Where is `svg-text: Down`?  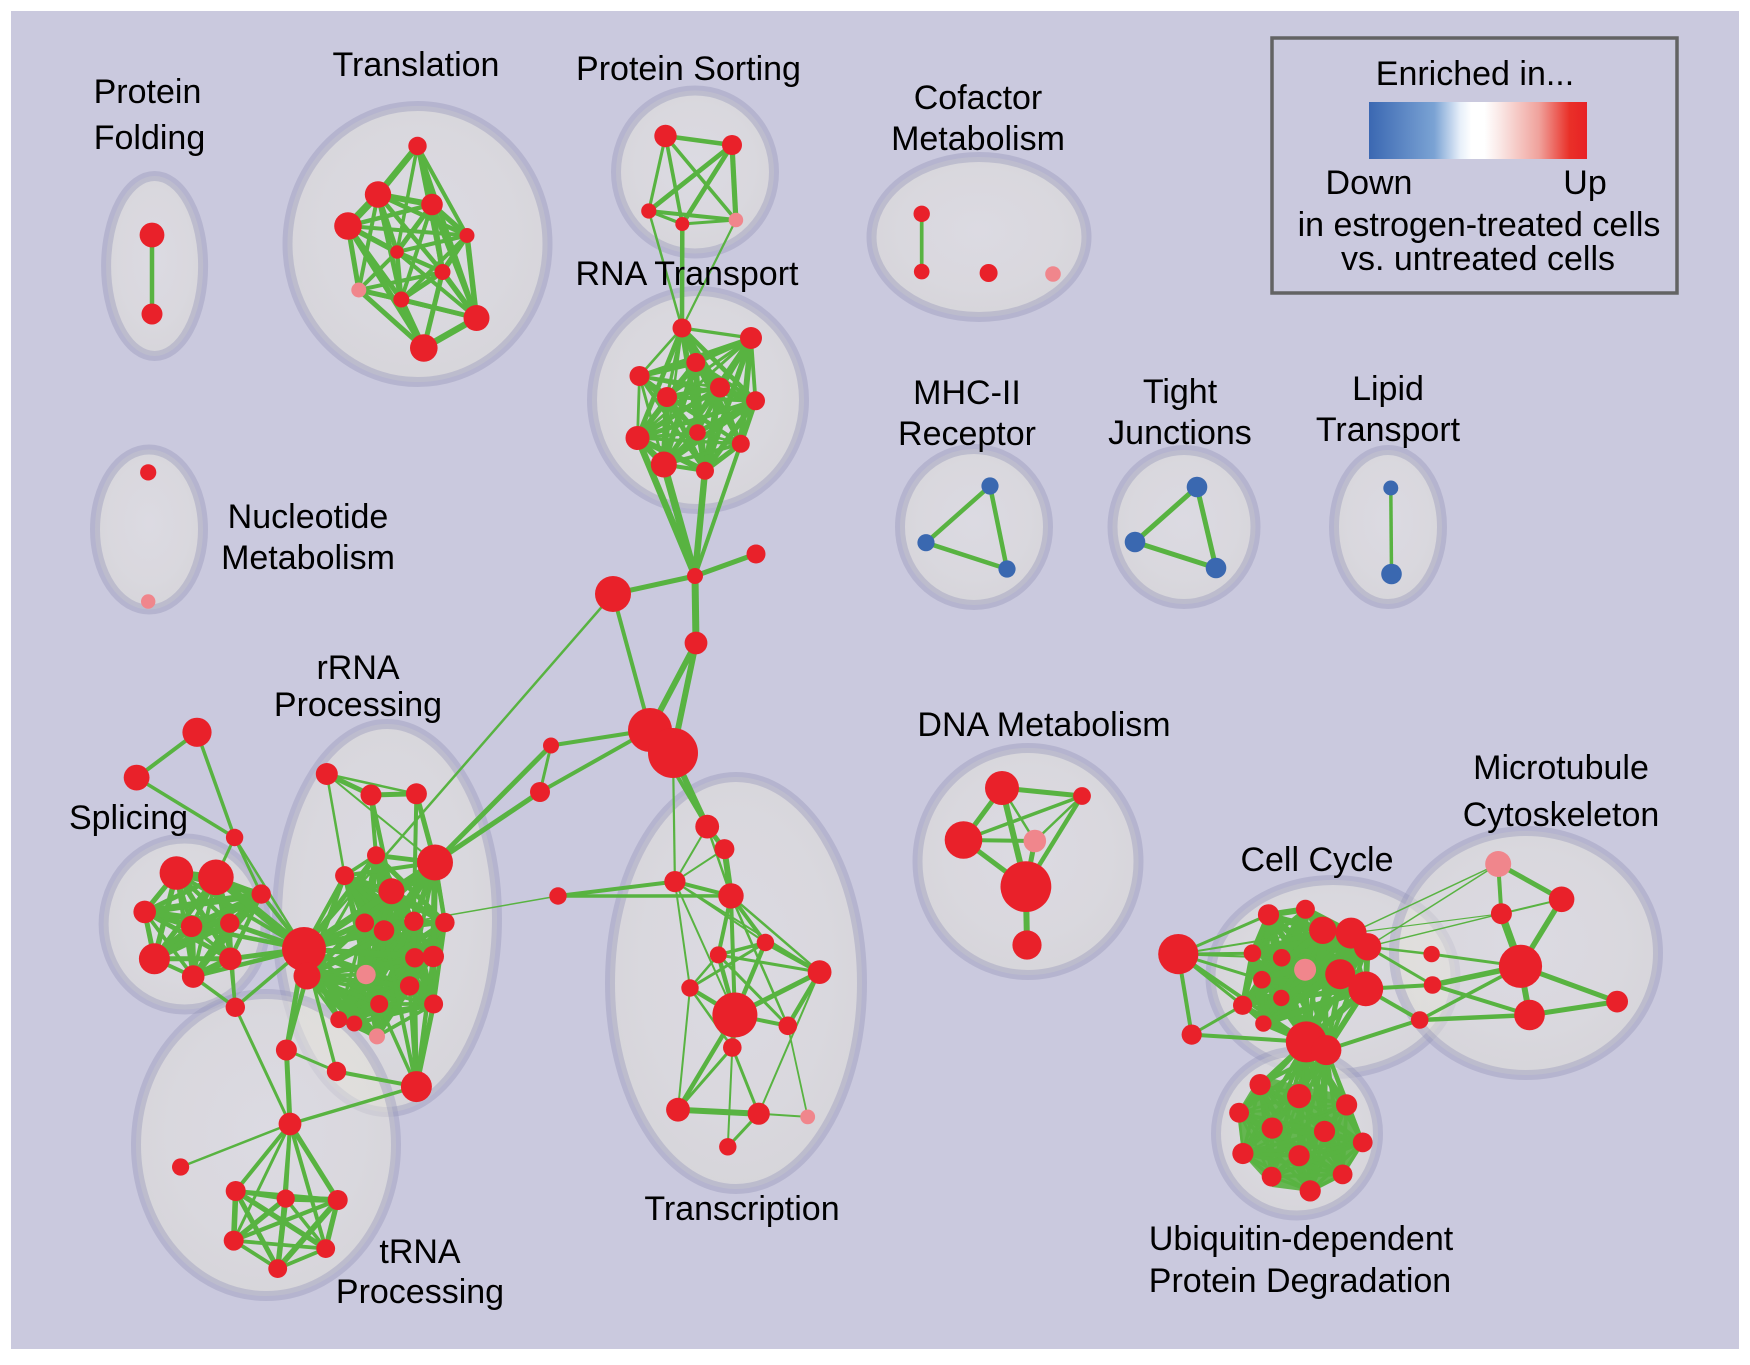 svg-text: Down is located at coordinates (1369, 183).